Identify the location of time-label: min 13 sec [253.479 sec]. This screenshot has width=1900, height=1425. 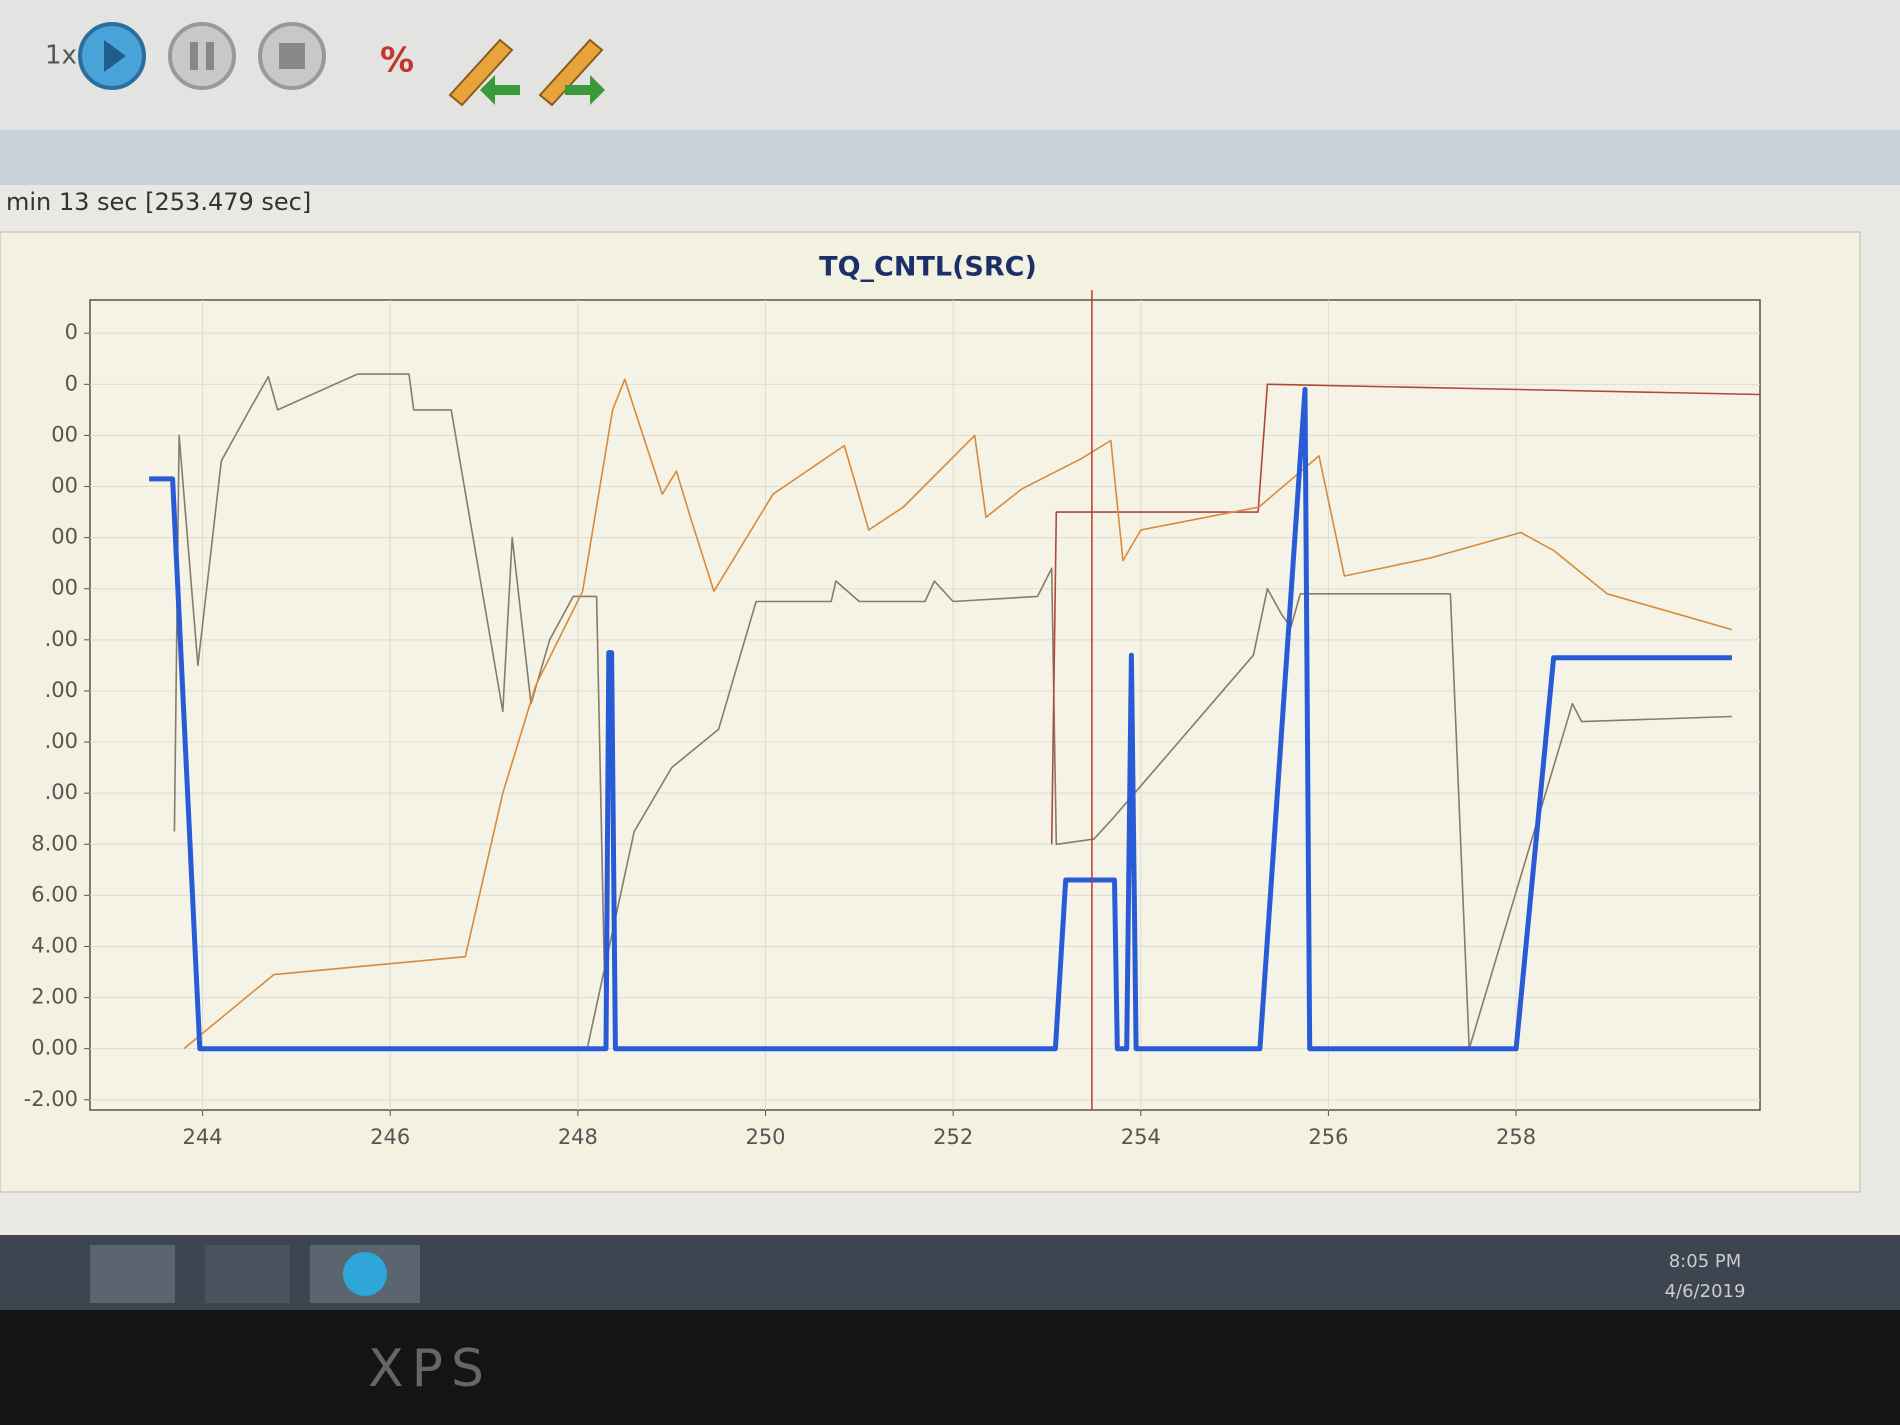
(158, 202).